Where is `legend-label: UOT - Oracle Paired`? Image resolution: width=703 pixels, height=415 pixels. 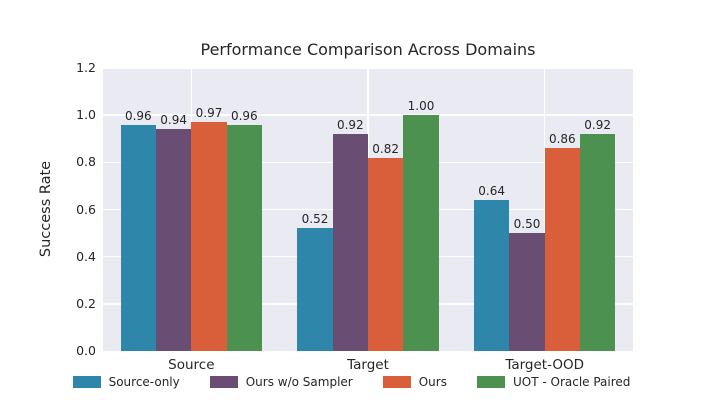 legend-label: UOT - Oracle Paired is located at coordinates (571, 382).